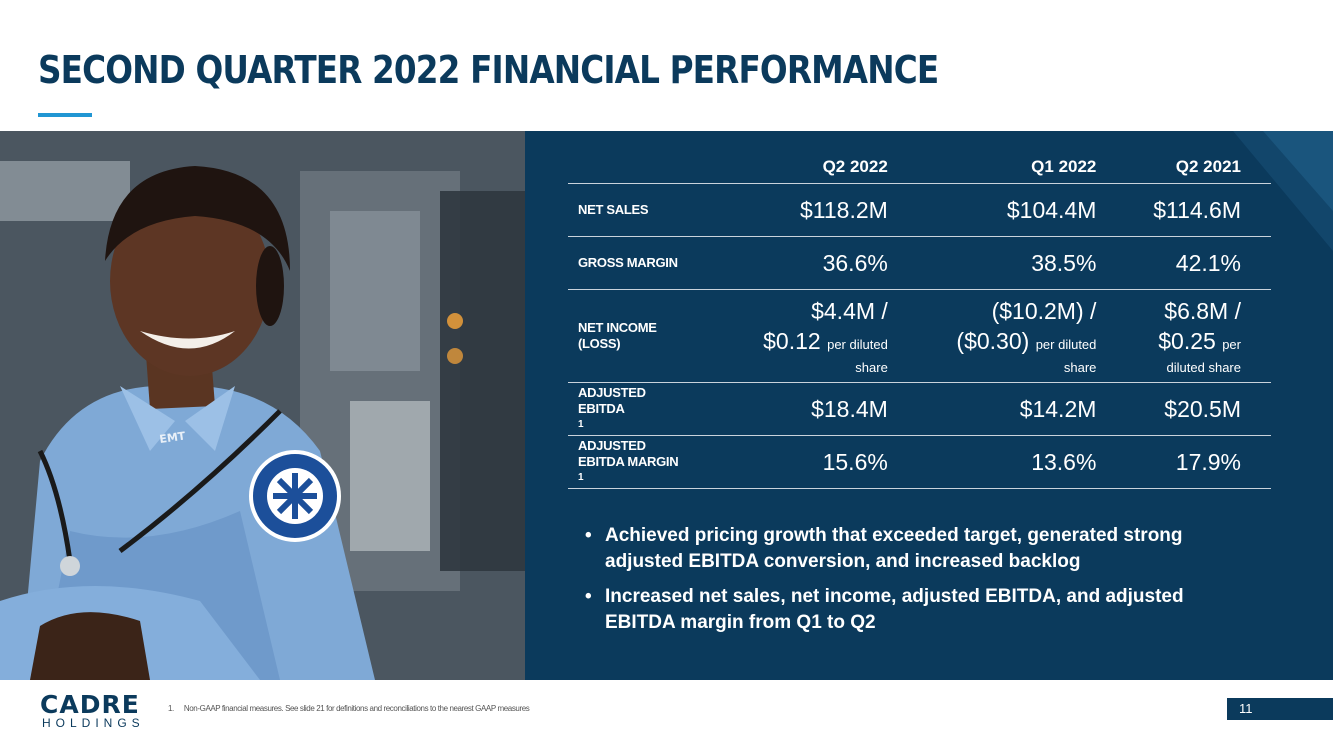  Describe the element at coordinates (90, 704) in the screenshot. I see `company-logo: CADRE` at that location.